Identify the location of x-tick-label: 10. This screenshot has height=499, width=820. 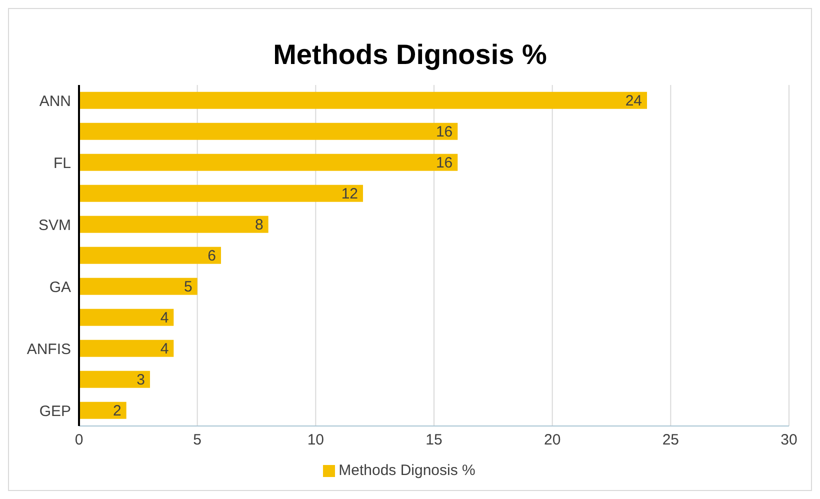
(315, 440).